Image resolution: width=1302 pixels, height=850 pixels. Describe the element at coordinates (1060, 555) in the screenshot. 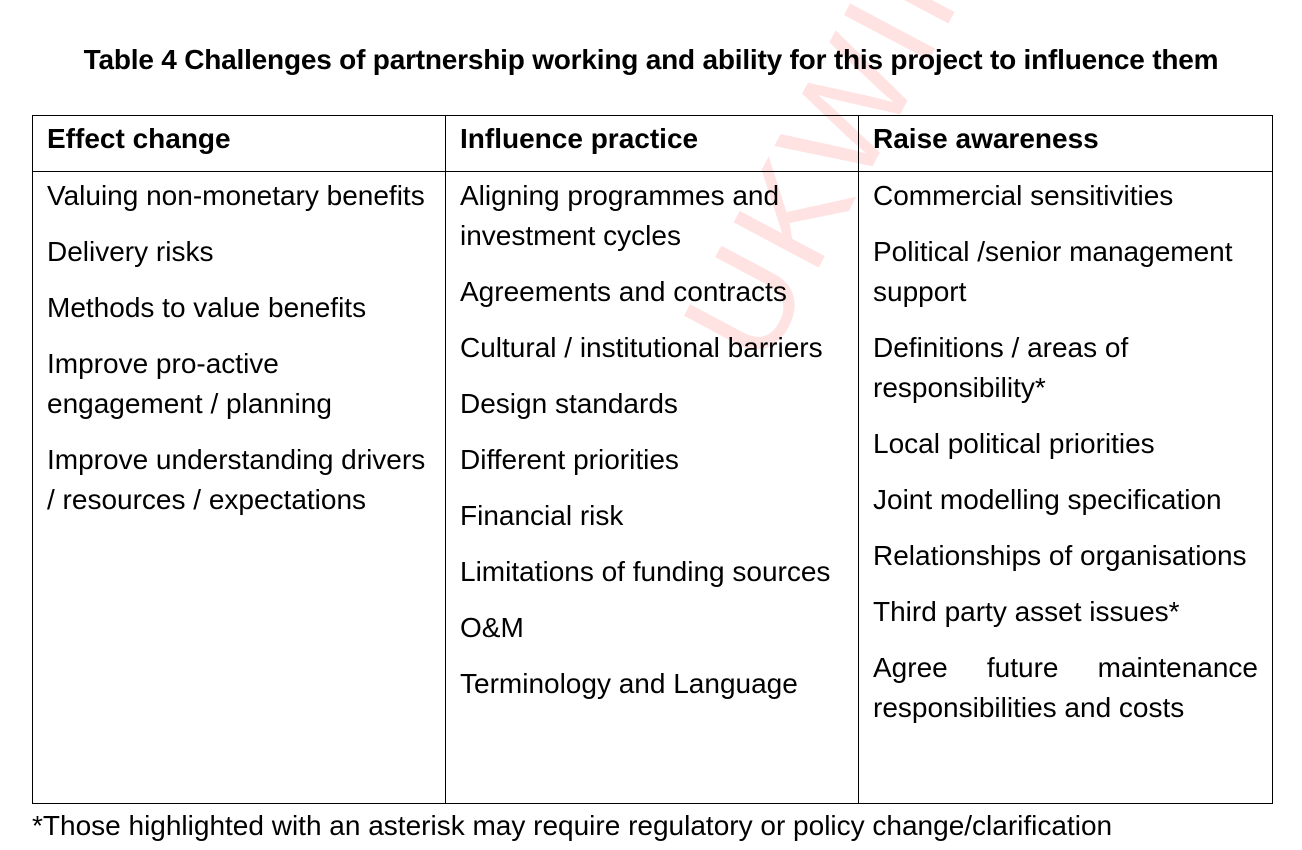

I see `list-item: Relationships of organisations` at that location.